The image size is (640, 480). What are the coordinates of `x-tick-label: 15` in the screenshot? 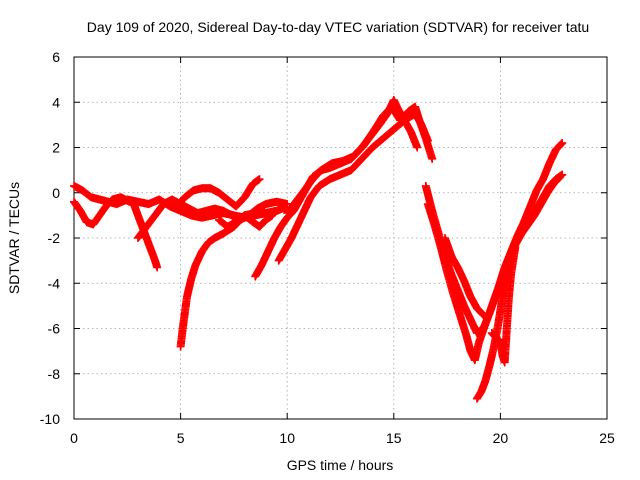 It's located at (394, 438).